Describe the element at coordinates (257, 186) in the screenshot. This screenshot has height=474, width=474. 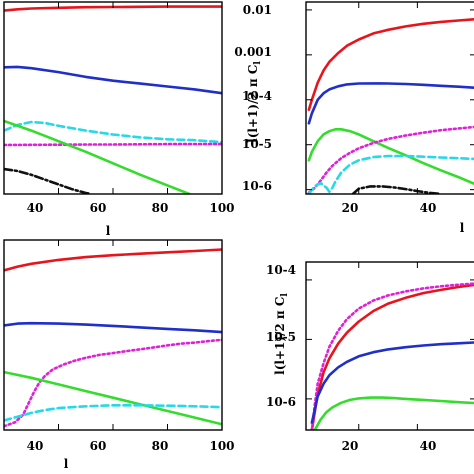
I see `panel-2-y-tick-label: 10-6` at that location.